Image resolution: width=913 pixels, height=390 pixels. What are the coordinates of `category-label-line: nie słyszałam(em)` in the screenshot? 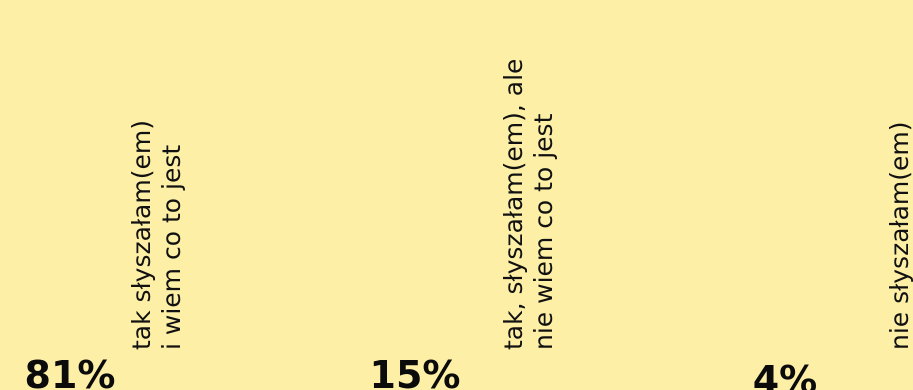 It's located at (899, 235).